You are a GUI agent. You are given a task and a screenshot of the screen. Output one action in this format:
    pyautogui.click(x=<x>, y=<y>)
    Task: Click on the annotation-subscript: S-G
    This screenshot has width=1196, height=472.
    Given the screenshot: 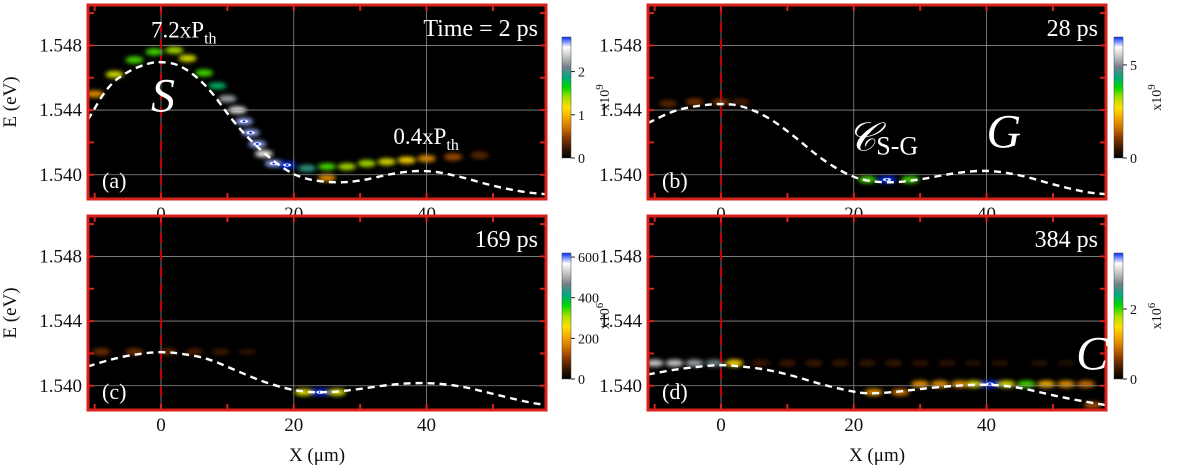 What is the action you would take?
    pyautogui.click(x=897, y=146)
    